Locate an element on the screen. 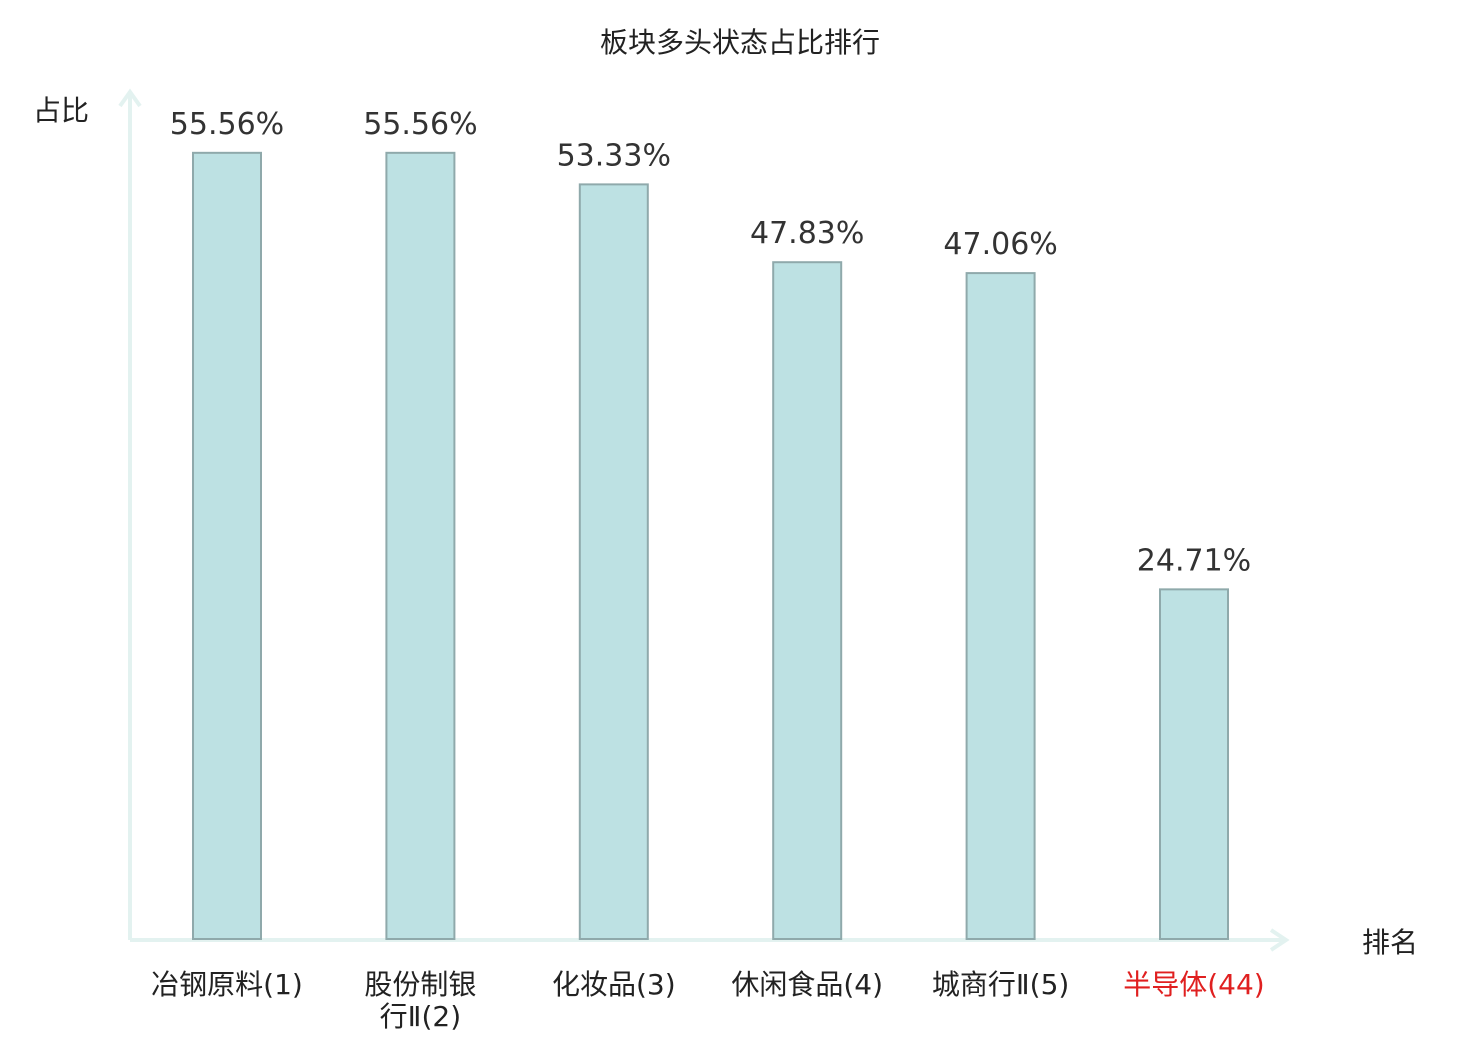 This screenshot has width=1480, height=1040. category-label-2-line-1: 股份制银 is located at coordinates (420, 984).